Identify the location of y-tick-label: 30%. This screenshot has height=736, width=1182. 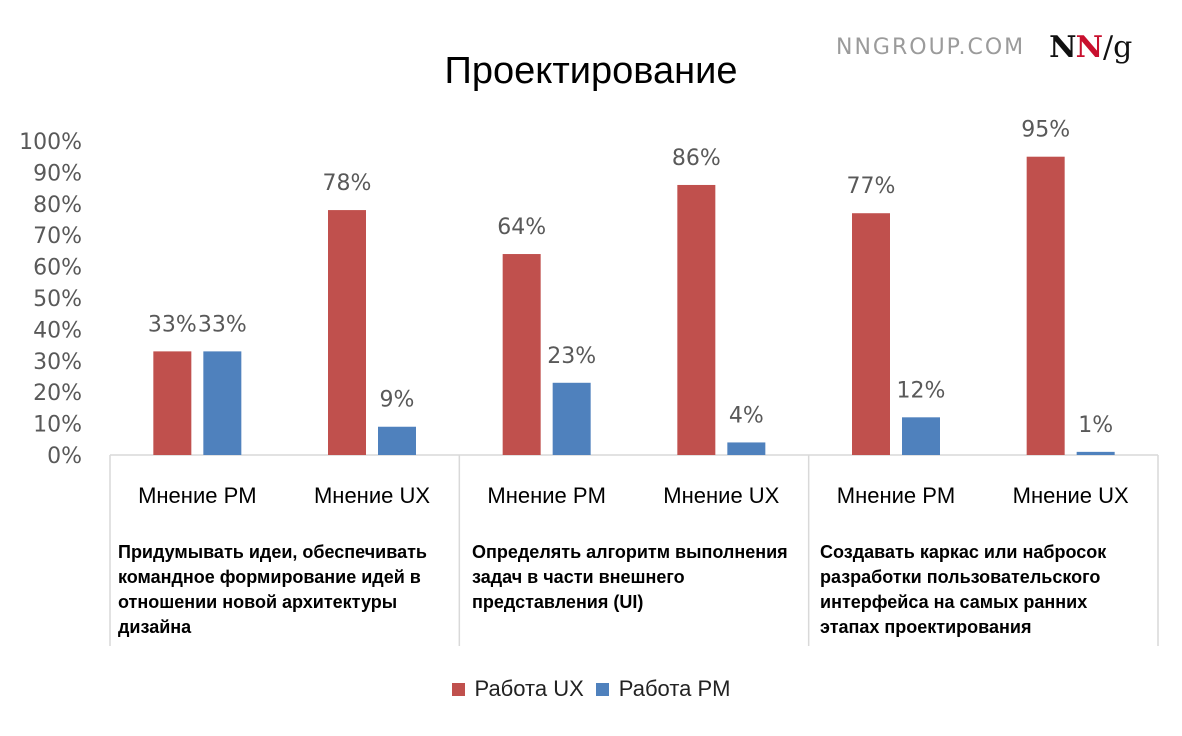
(57, 362).